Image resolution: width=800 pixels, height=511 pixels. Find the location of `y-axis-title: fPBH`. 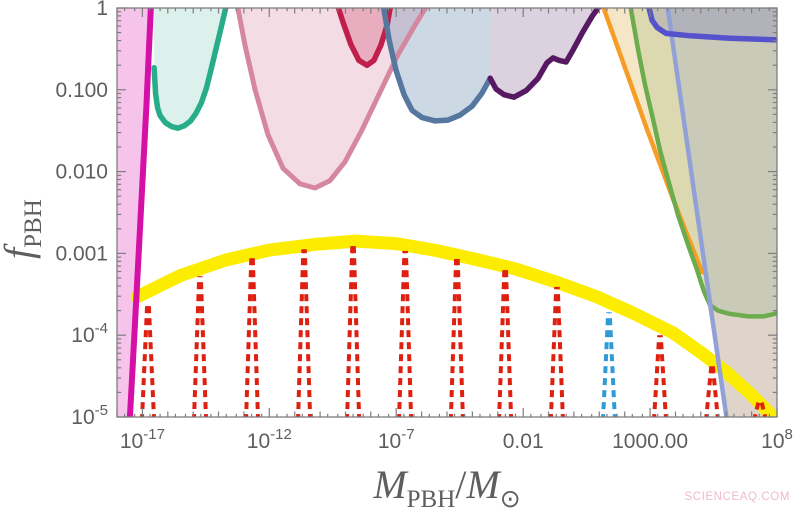

y-axis-title: fPBH is located at coordinates (23, 229).